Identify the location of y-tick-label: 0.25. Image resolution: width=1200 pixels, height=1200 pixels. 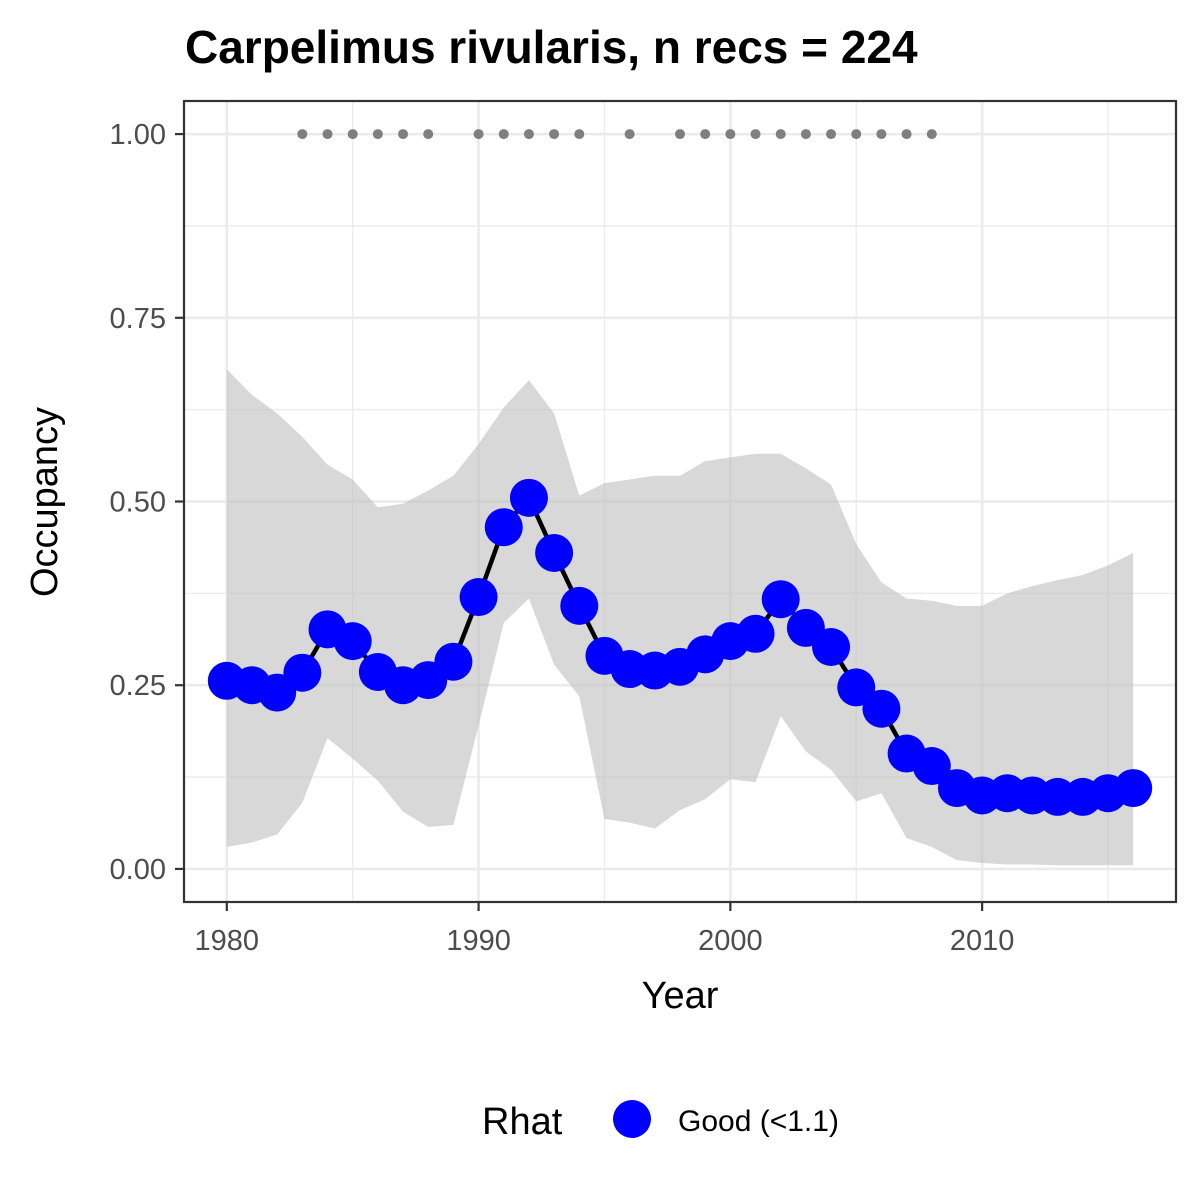
(138, 686).